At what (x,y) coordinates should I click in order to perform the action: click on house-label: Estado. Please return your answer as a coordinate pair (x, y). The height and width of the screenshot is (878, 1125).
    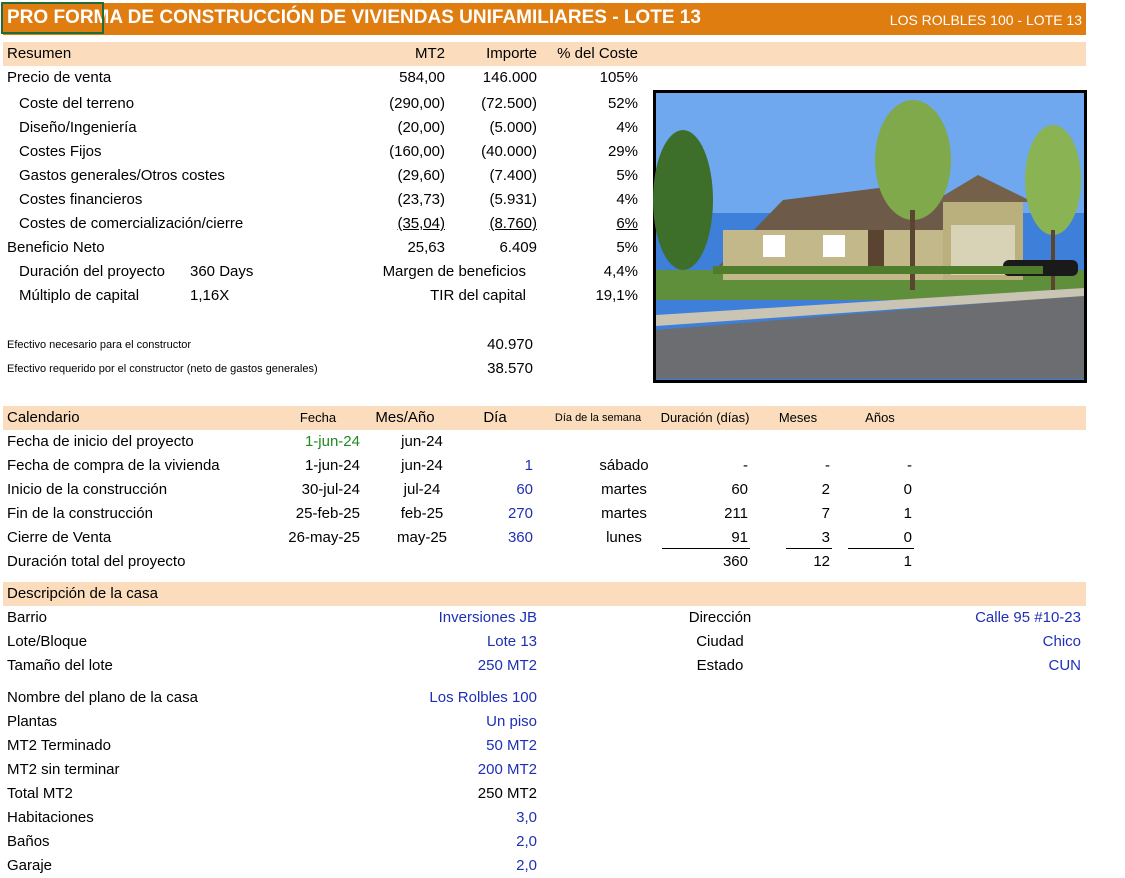
    Looking at the image, I should click on (720, 665).